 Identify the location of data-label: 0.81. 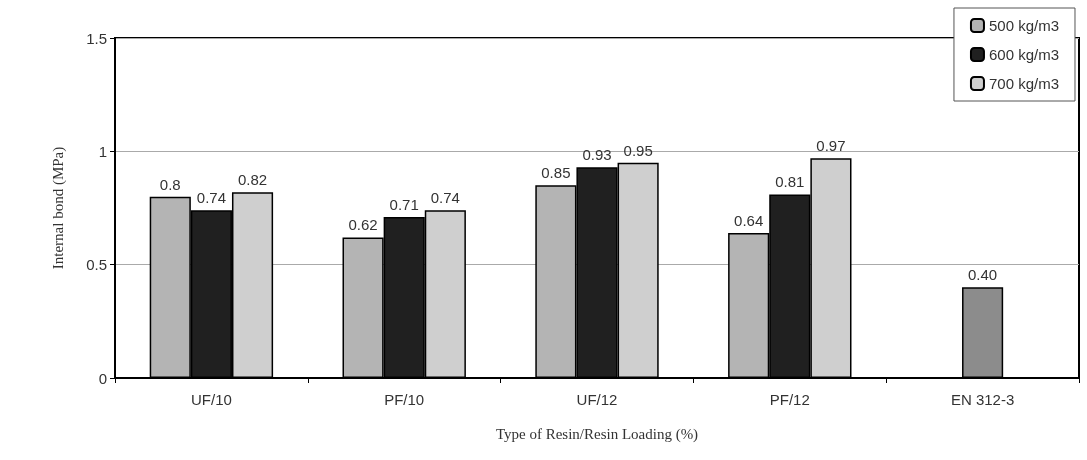
(790, 182).